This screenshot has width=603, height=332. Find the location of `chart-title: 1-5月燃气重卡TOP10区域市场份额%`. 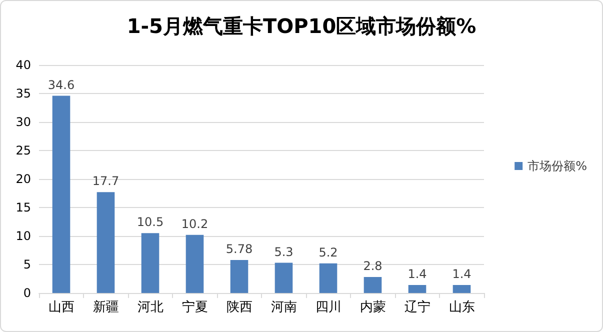

chart-title: 1-5月燃气重卡TOP10区域市场份额% is located at coordinates (301, 26).